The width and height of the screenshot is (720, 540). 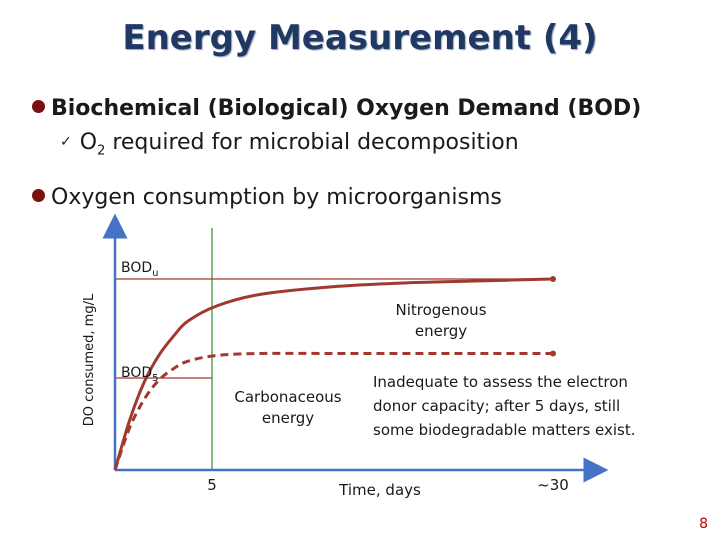 What do you see at coordinates (89, 359) in the screenshot?
I see `y-axis-label: DO consumed, mg/L` at bounding box center [89, 359].